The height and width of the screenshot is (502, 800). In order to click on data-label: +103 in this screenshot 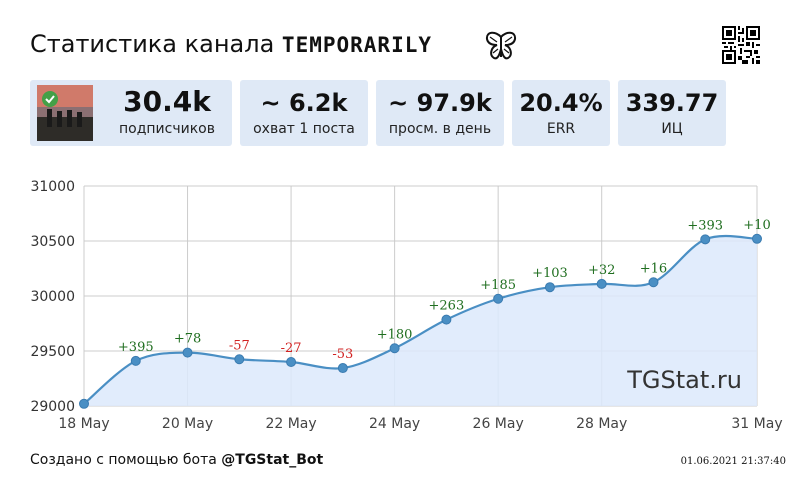, I will do `click(550, 273)`.